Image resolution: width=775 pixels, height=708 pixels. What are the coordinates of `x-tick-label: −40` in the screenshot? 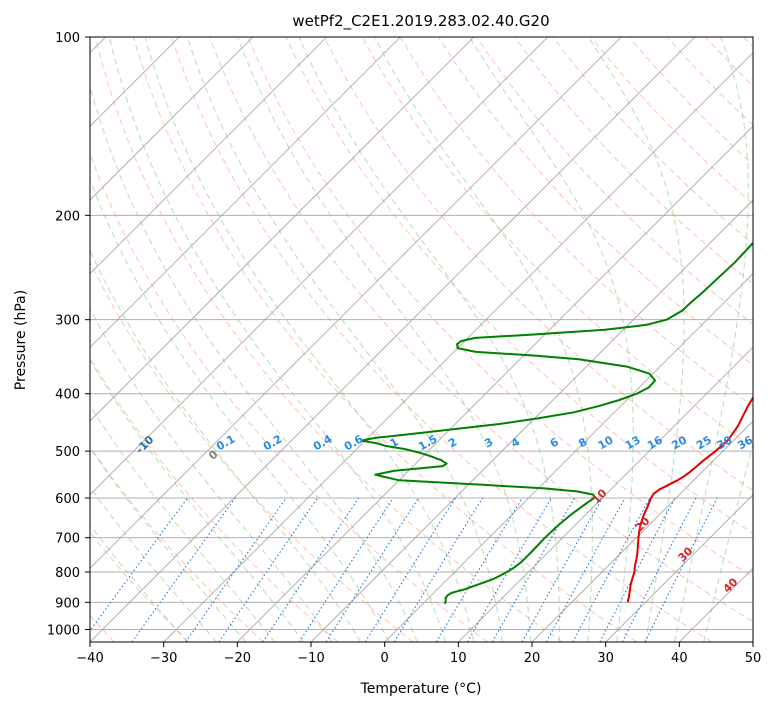 It's located at (89, 658).